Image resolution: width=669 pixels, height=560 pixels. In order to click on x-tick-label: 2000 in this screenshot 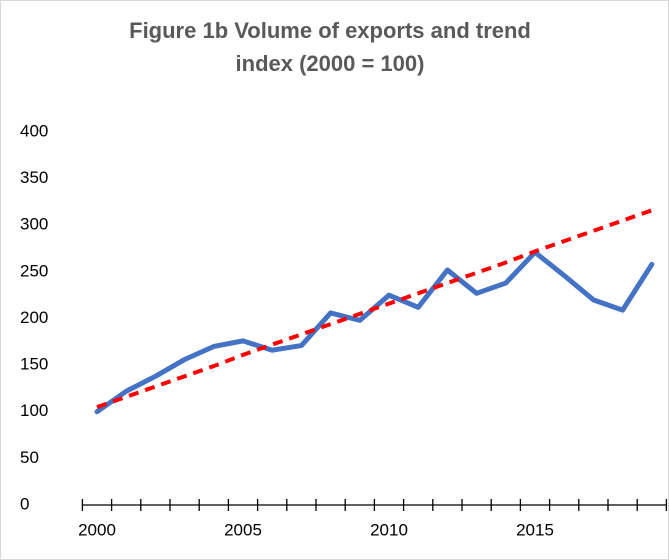, I will do `click(97, 529)`.